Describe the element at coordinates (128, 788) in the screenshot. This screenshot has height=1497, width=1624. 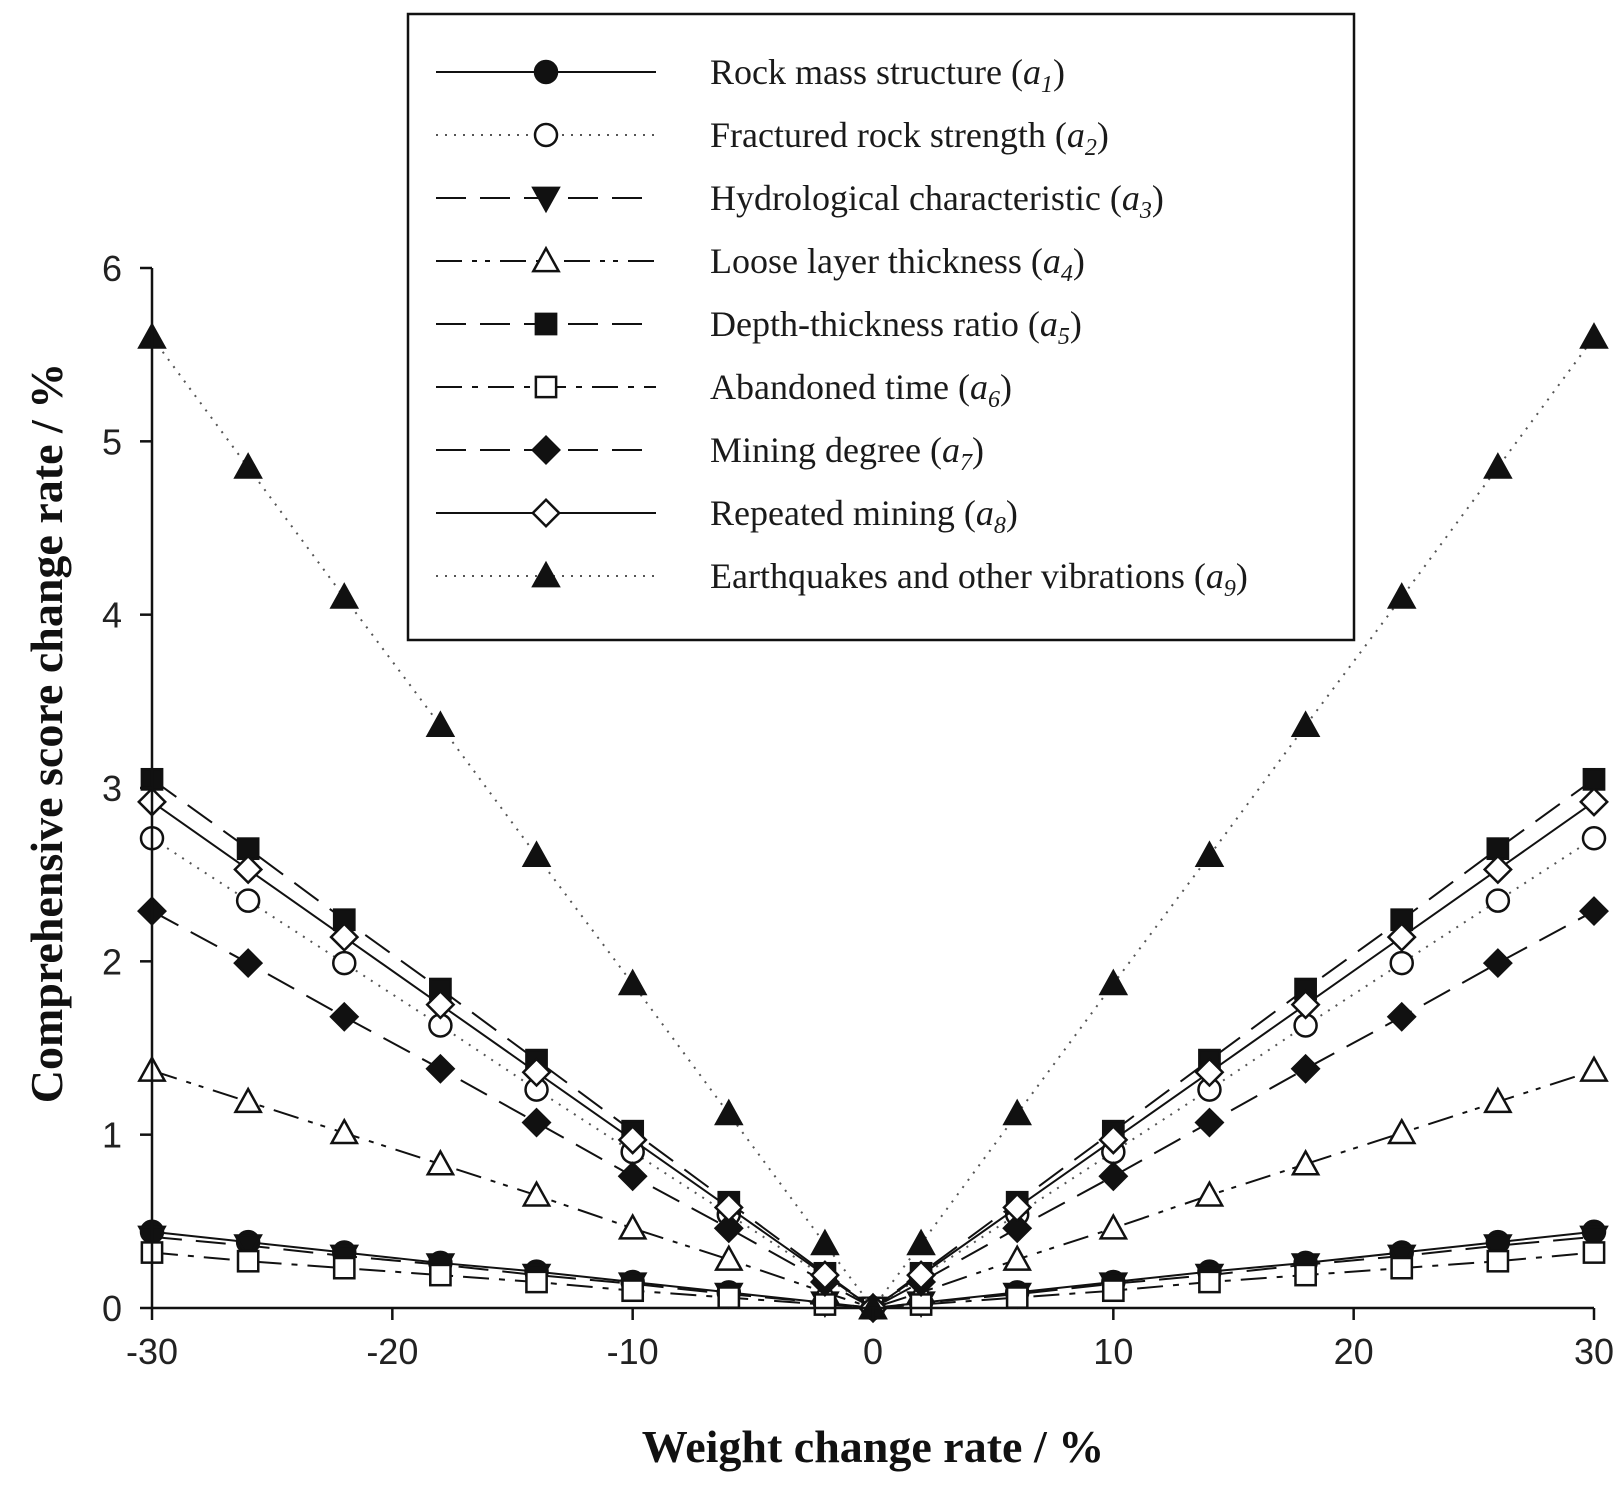
I see `y-axis: 0 1 2 3 4 5 6` at that location.